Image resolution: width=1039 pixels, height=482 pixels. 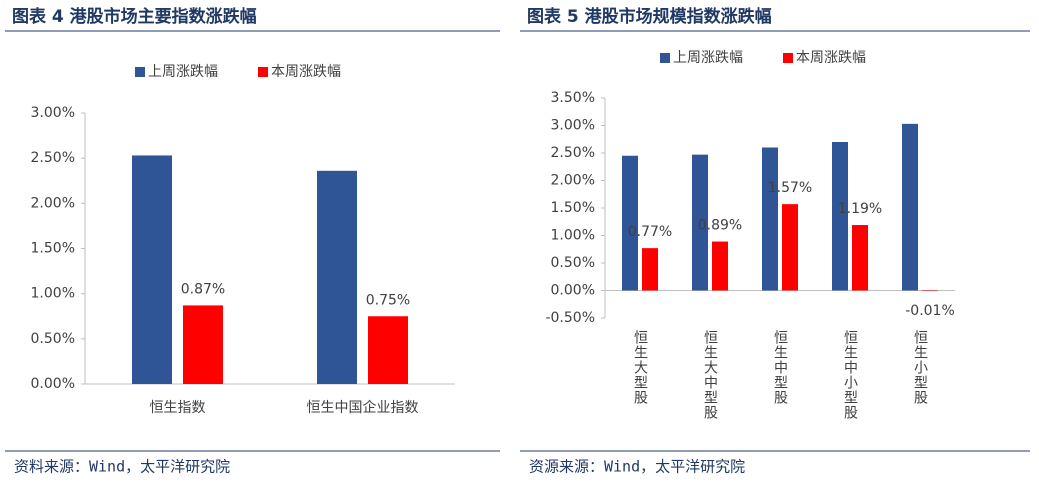 I want to click on x-tick-label: 恒生中小型股, so click(x=850, y=375).